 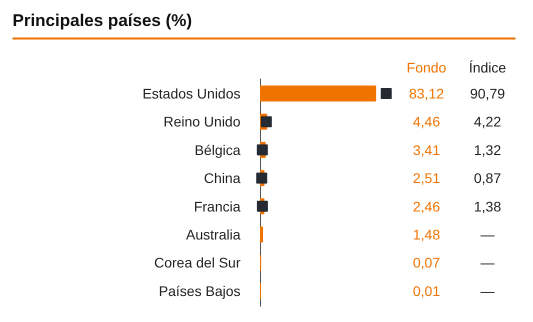 I want to click on data-label: 83,12, so click(x=426, y=94).